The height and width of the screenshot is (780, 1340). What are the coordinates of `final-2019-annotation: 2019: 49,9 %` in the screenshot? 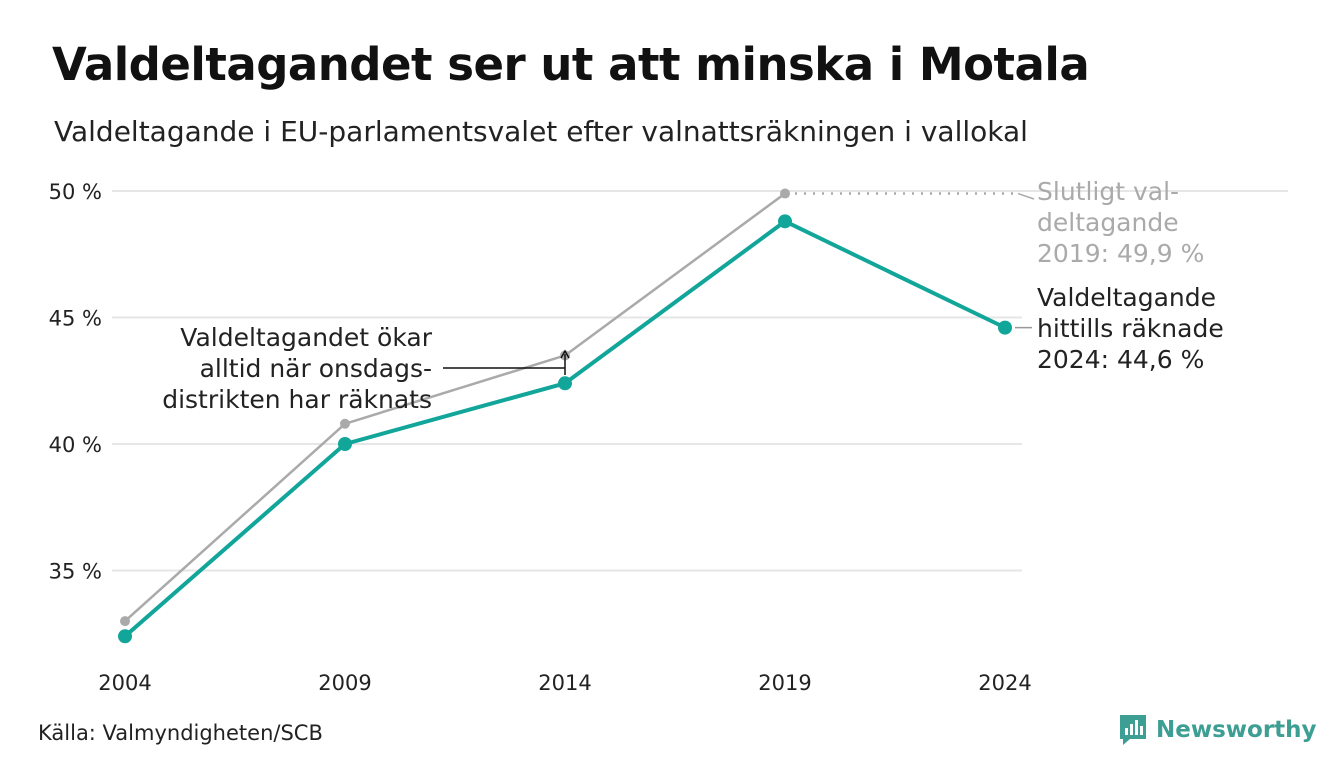 It's located at (1120, 253).